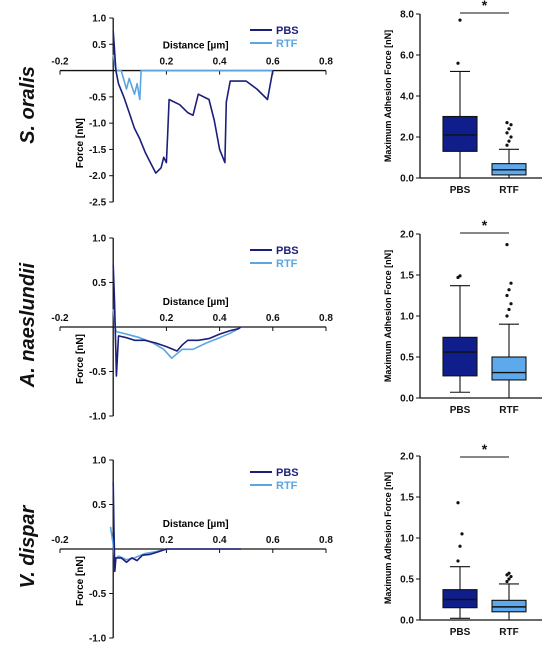 The height and width of the screenshot is (652, 550). I want to click on species-label: S. oralis, so click(28, 105).